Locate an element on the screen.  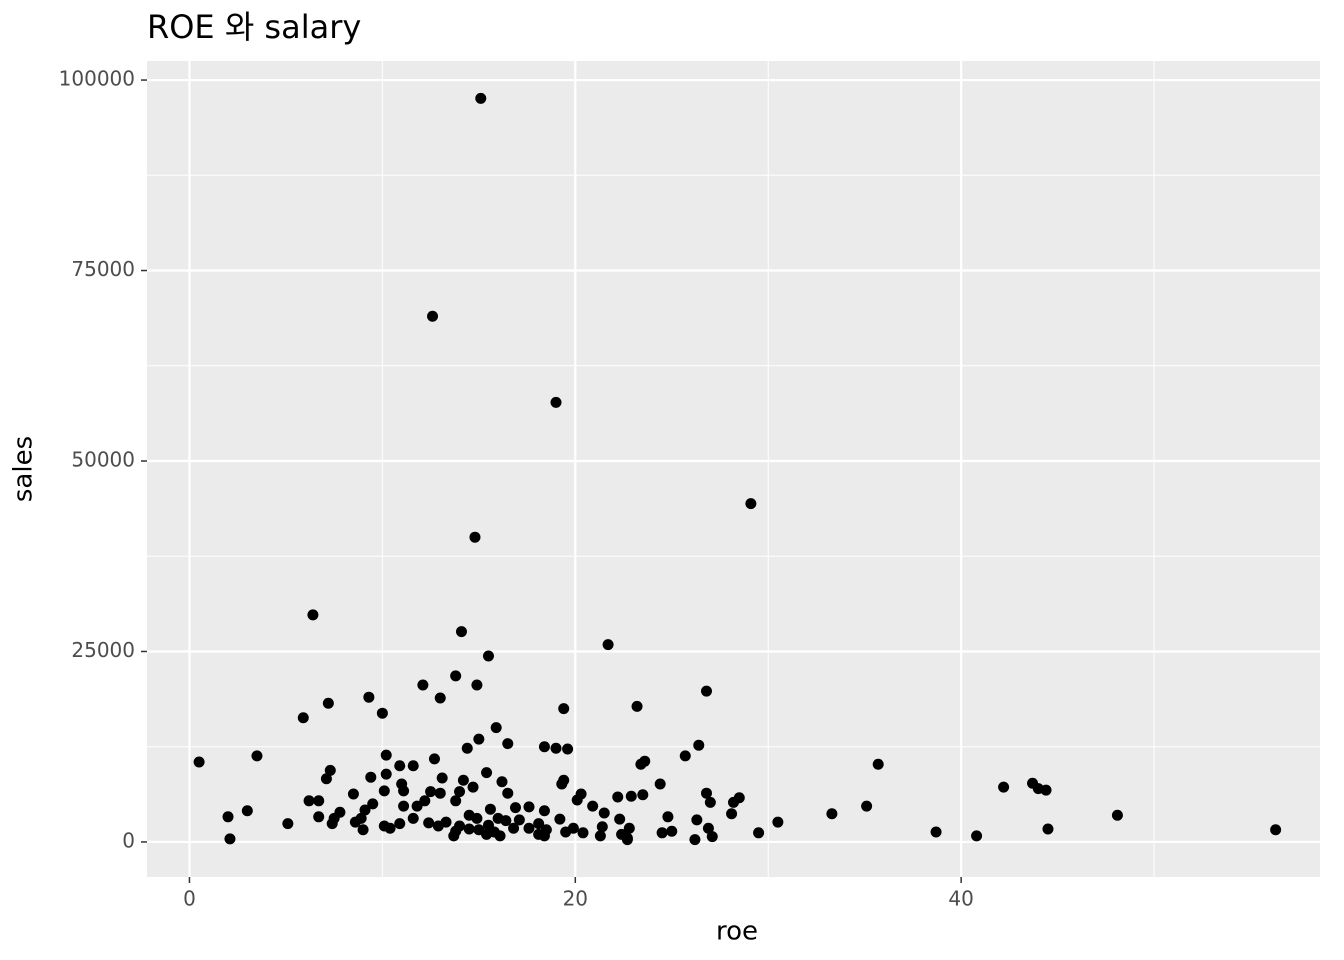
x-tick-label: 40 is located at coordinates (960, 899).